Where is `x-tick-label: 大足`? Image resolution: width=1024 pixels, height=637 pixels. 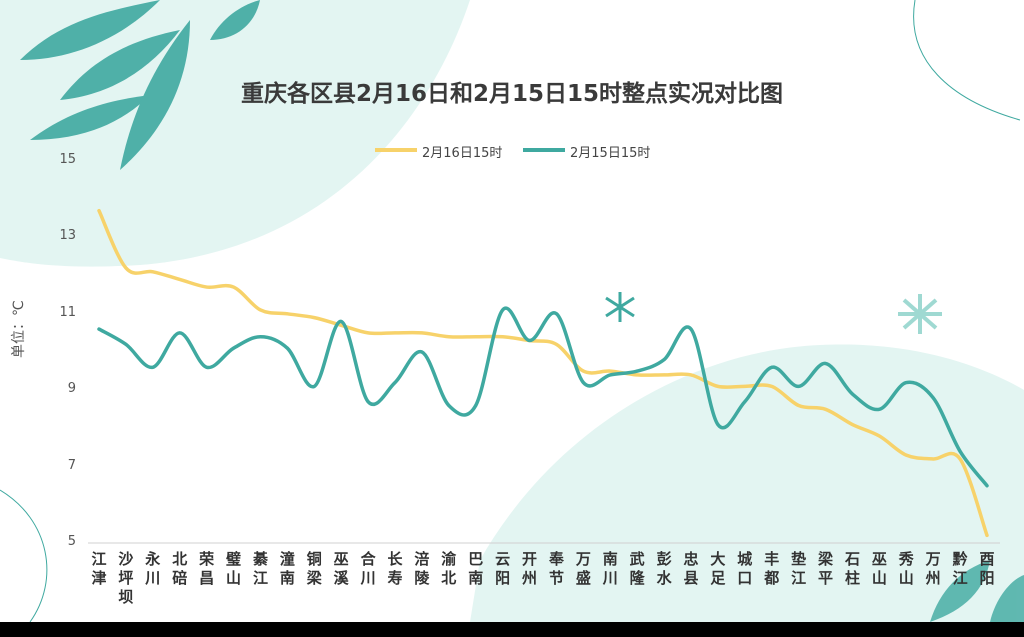
x-tick-label: 大足 is located at coordinates (718, 568).